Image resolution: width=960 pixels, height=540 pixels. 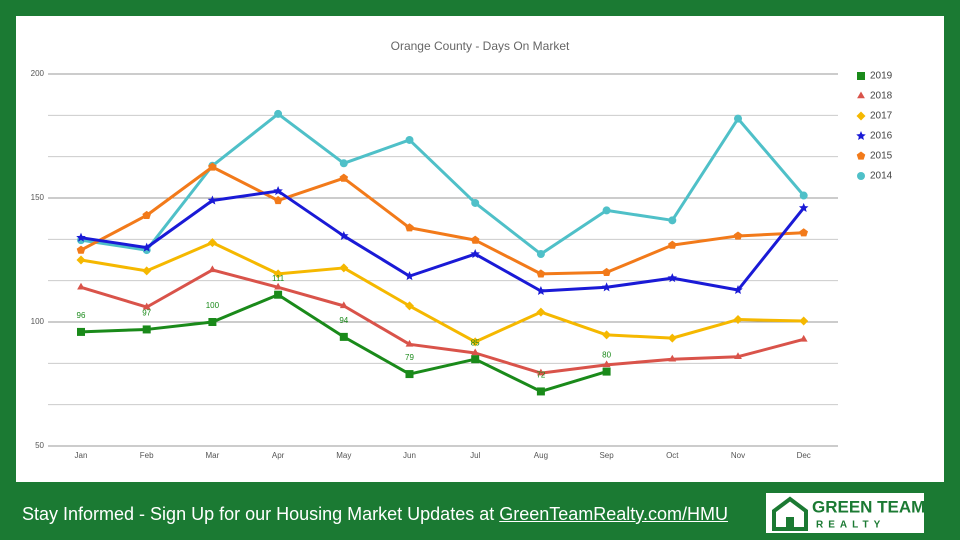 What do you see at coordinates (738, 455) in the screenshot?
I see `x-tick-label: Nov` at bounding box center [738, 455].